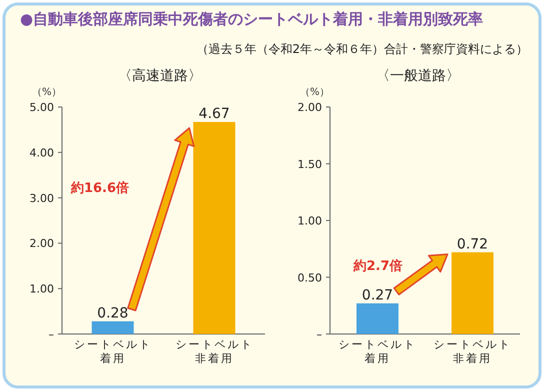 The width and height of the screenshot is (544, 391). I want to click on data-label: 0.27, so click(378, 295).